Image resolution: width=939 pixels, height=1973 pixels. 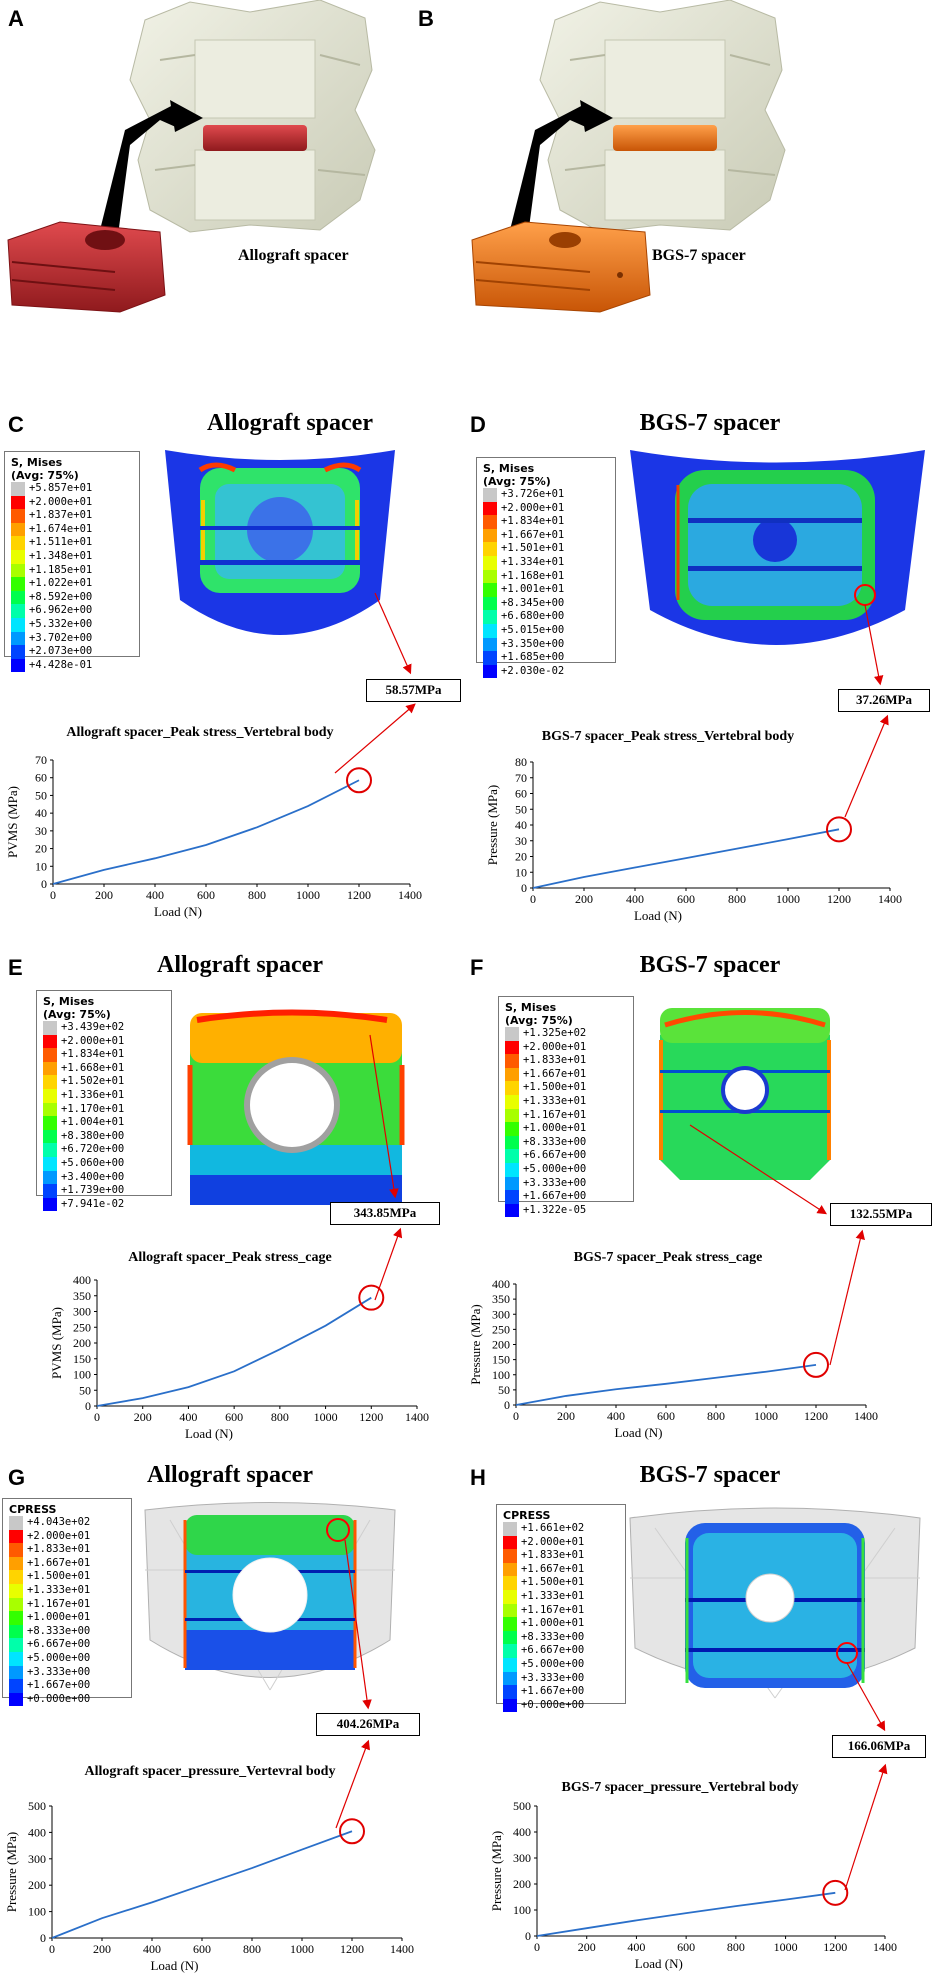 What do you see at coordinates (533, 602) in the screenshot?
I see `legend-value: +8.345e+00` at bounding box center [533, 602].